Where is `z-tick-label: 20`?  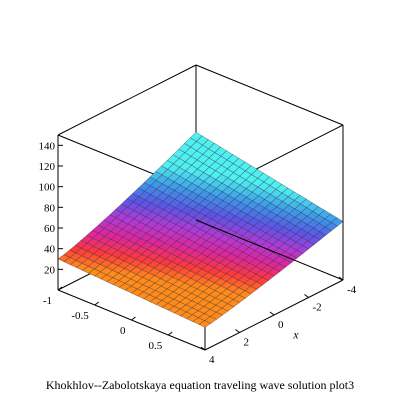 z-tick-label: 20 is located at coordinates (50, 270).